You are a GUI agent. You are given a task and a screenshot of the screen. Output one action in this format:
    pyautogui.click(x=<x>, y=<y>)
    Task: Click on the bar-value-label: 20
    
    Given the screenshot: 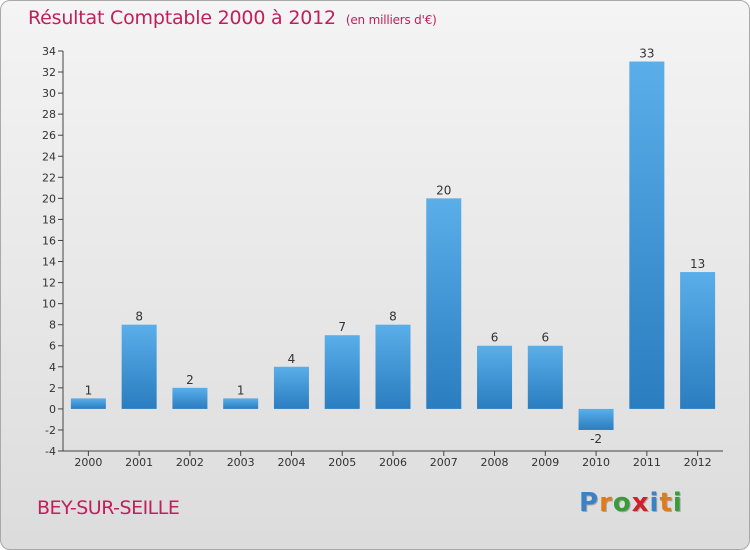 What is the action you would take?
    pyautogui.click(x=443, y=190)
    